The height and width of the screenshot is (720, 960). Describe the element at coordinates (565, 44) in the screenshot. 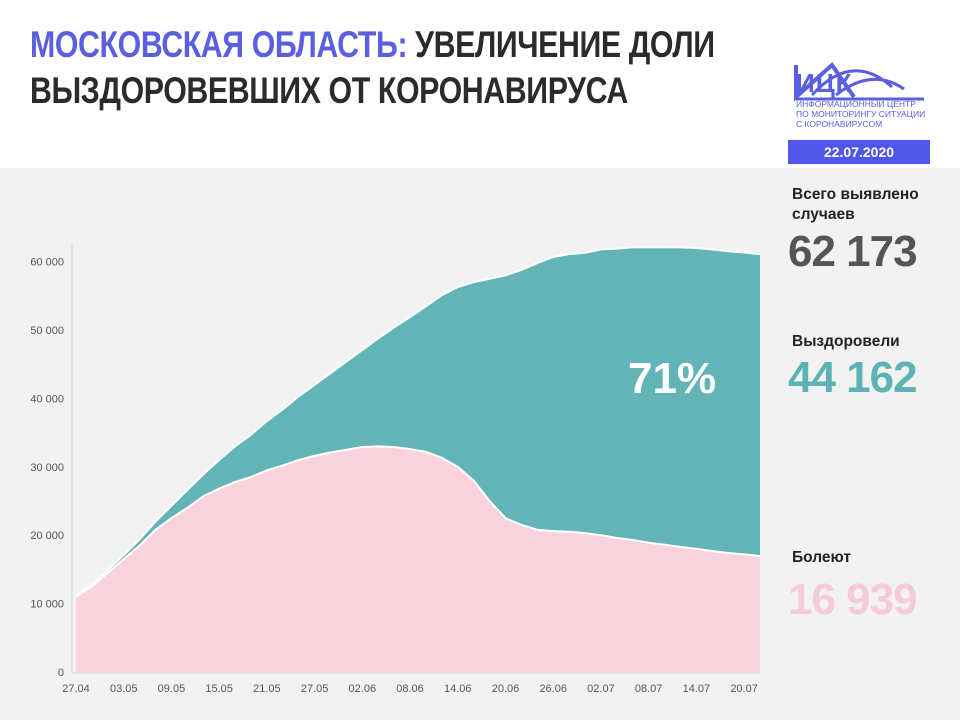

I see `title-line1-rest: УВЕЛИЧЕНИЕ ДОЛИ` at that location.